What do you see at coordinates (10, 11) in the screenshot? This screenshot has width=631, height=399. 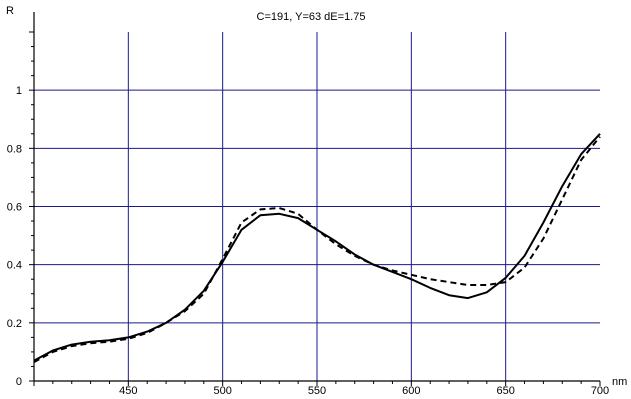 I see `y-axis-unit: R` at bounding box center [10, 11].